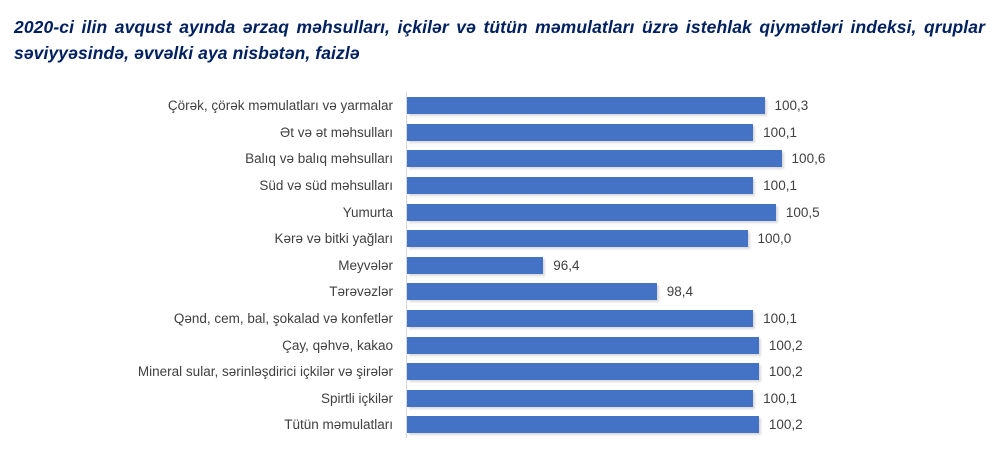 The width and height of the screenshot is (1000, 454). I want to click on value-label: 96,4, so click(566, 265).